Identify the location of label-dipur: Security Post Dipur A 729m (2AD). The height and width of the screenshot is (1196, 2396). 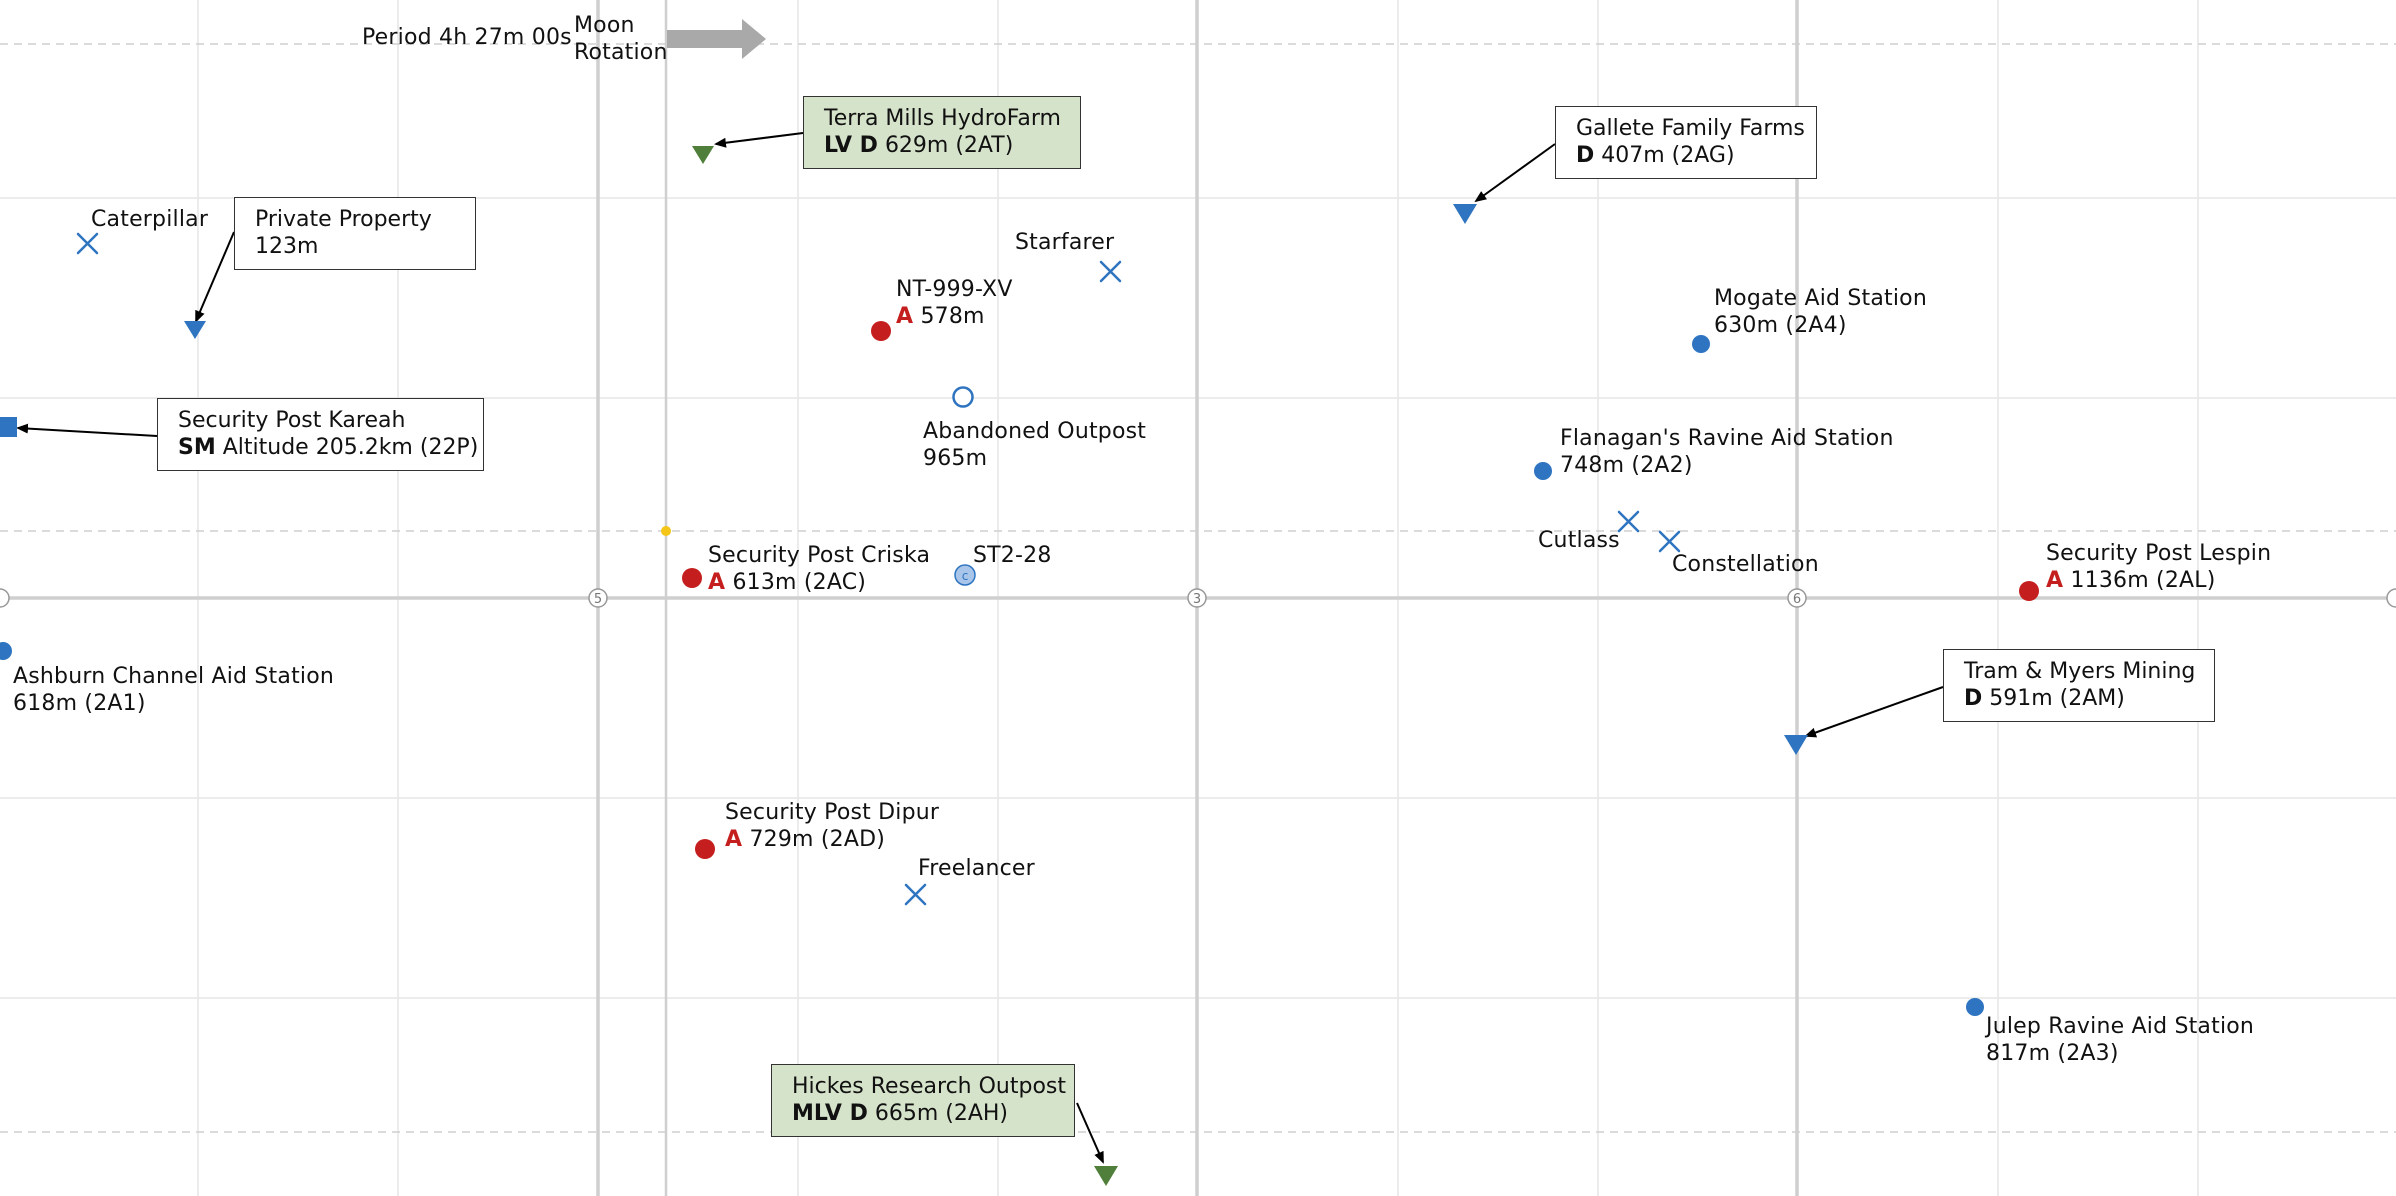
(832, 826).